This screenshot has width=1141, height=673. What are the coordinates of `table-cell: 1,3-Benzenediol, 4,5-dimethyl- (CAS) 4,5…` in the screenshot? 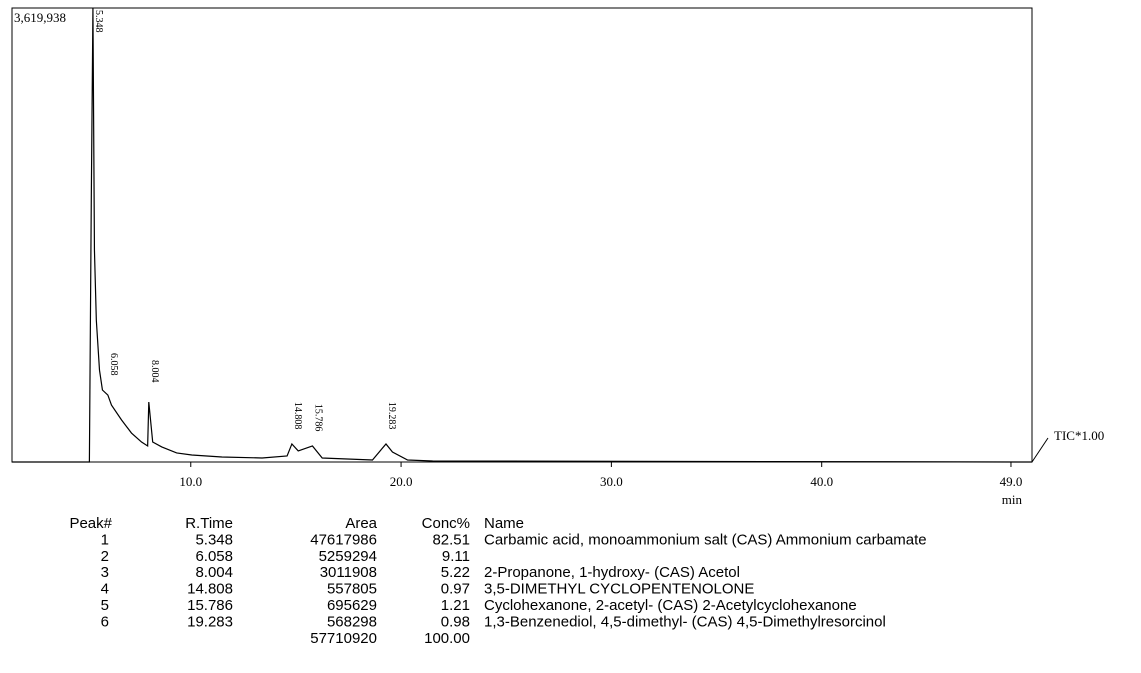 It's located at (685, 621).